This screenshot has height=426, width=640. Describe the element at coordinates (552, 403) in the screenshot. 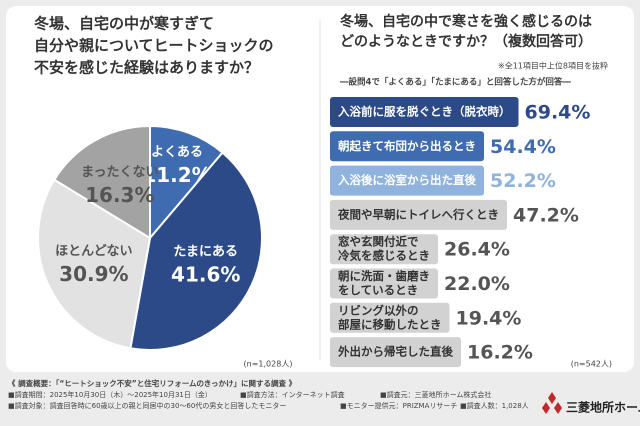

I see `logo-mark` at that location.